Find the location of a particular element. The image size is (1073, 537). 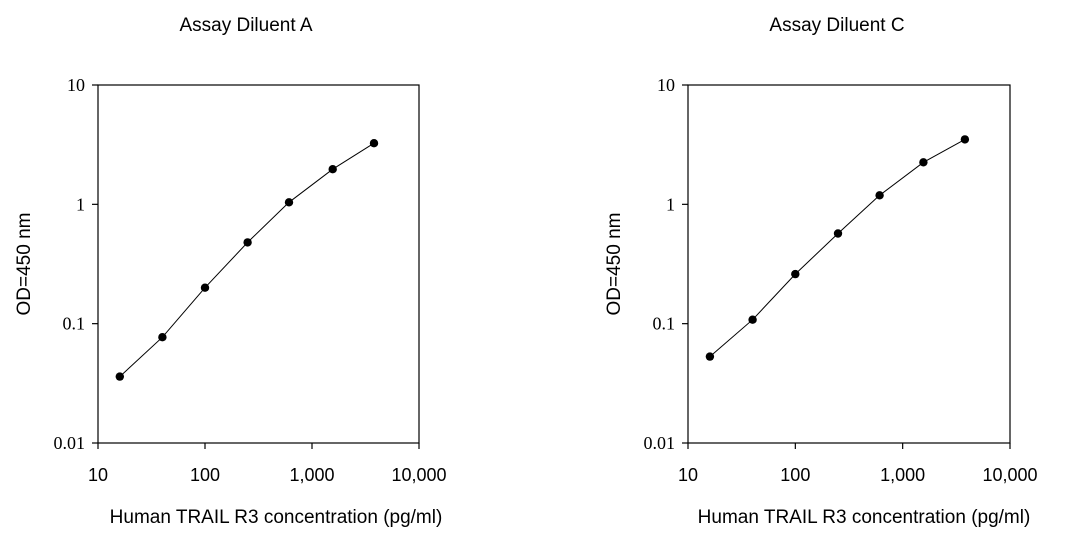

chart-title: Assay Diluent A is located at coordinates (245, 25).